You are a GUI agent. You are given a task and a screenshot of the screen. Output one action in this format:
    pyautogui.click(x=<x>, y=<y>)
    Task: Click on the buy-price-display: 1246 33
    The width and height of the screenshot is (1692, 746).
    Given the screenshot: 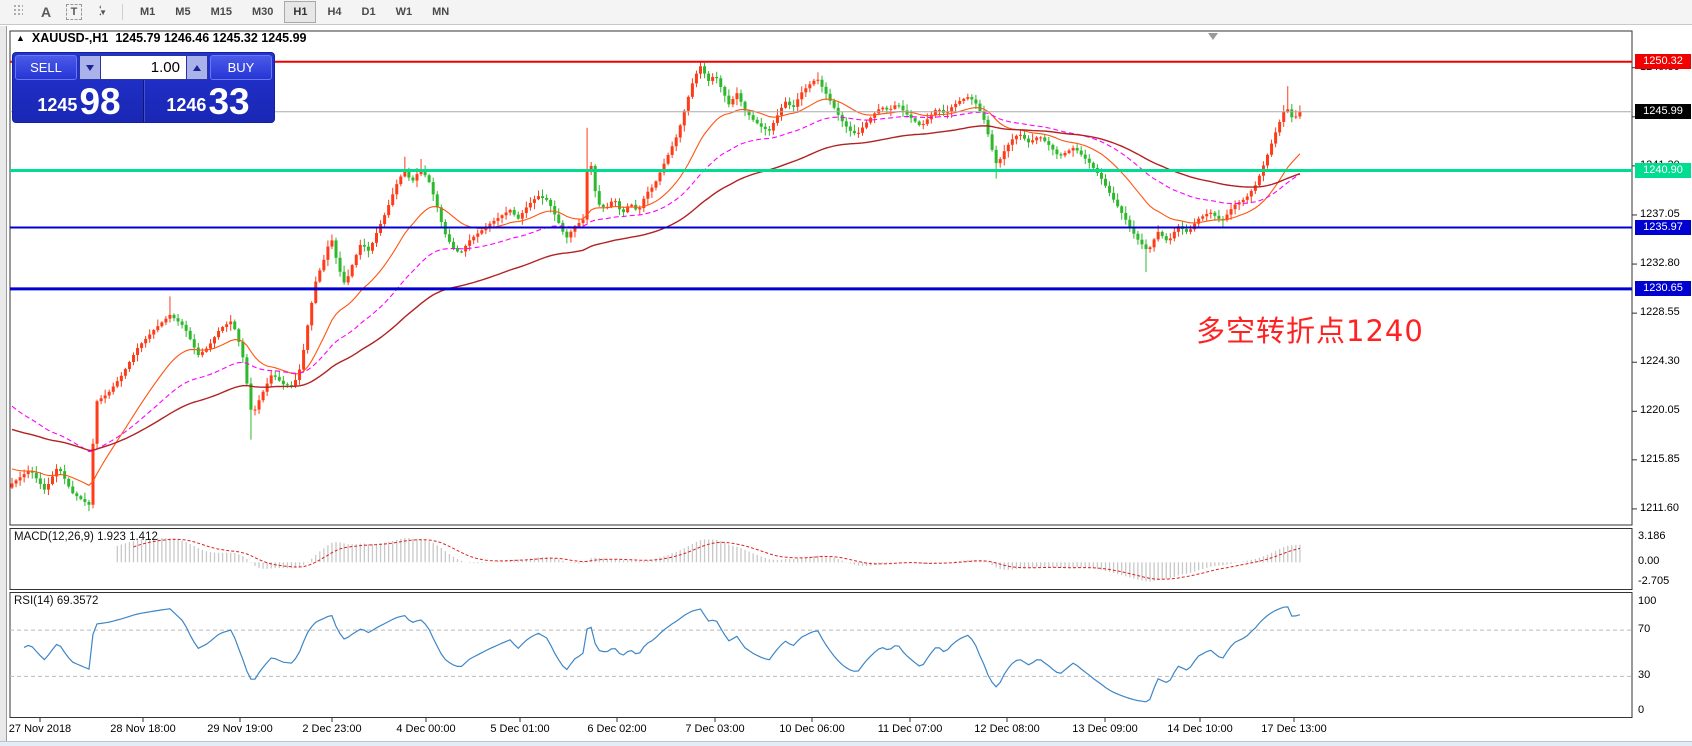 What is the action you would take?
    pyautogui.click(x=208, y=101)
    